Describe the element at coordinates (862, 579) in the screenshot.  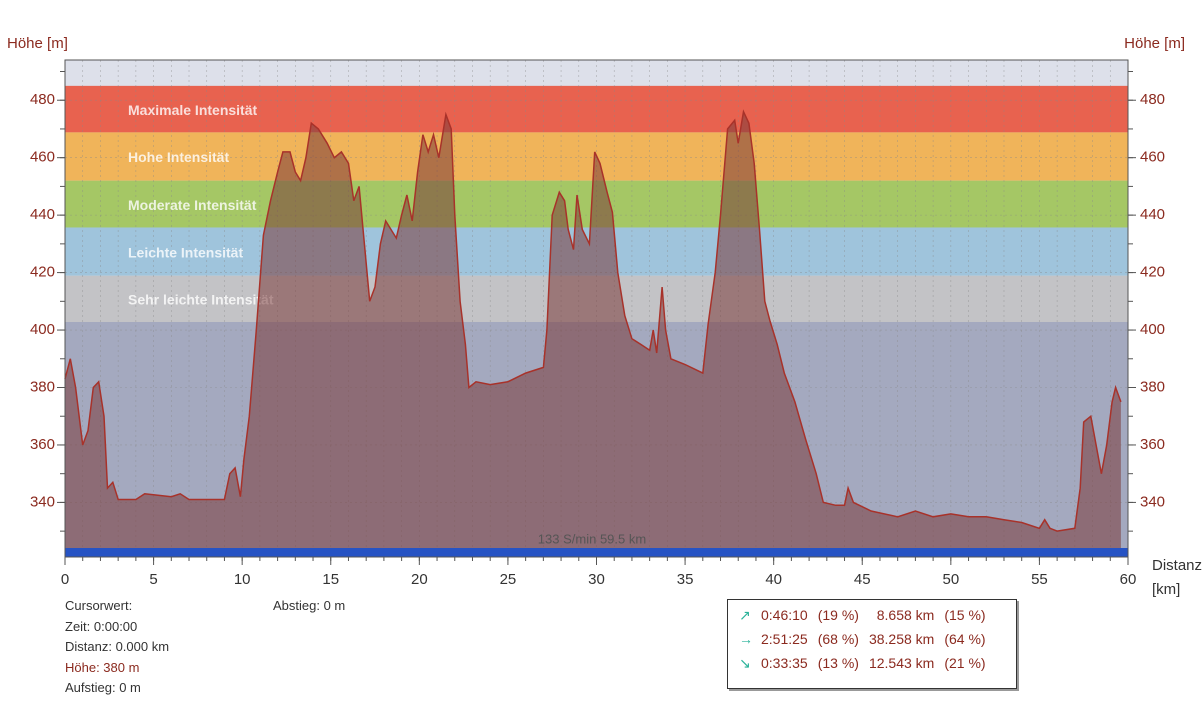
I see `x-tick-label: 45` at that location.